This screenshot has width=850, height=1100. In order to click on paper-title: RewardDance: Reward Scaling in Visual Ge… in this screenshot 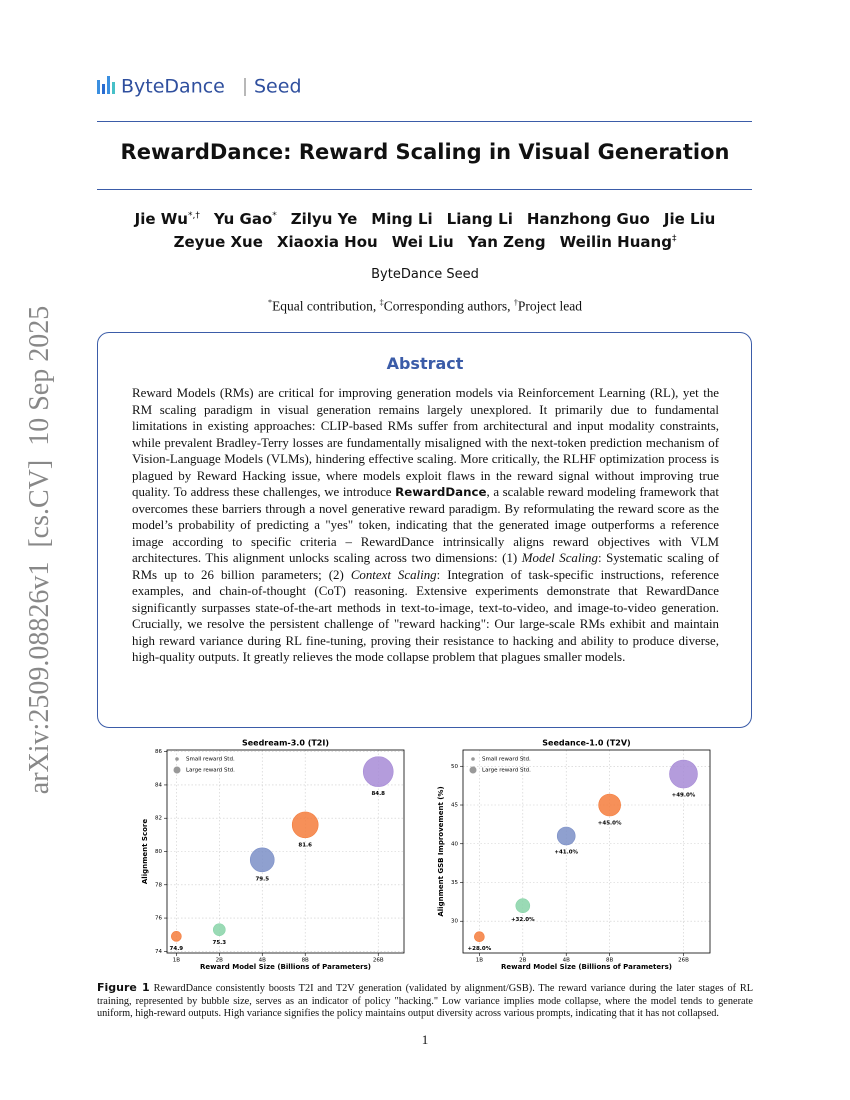, I will do `click(425, 152)`.